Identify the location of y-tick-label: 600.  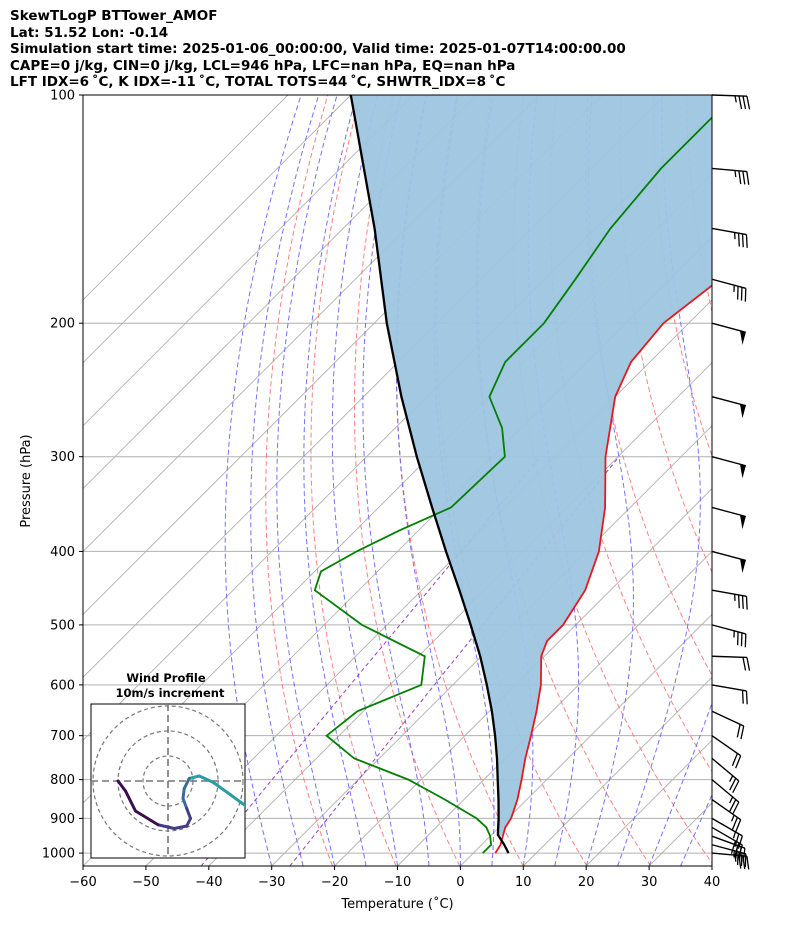
(62, 685).